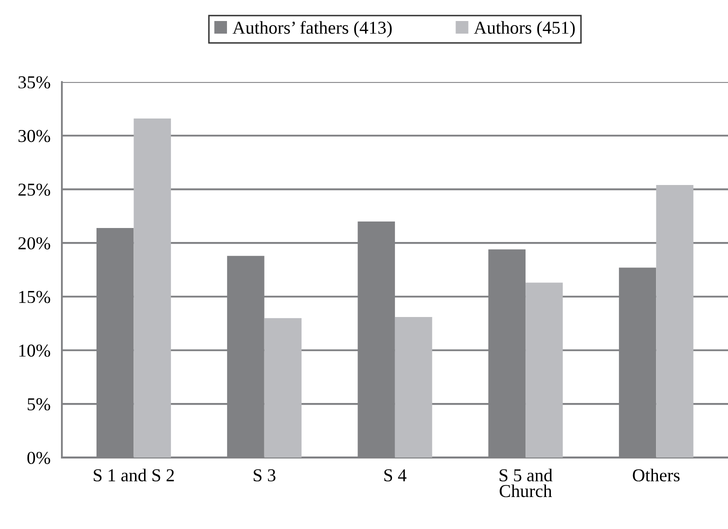 The width and height of the screenshot is (728, 529). I want to click on x-tick-label: Others, so click(656, 475).